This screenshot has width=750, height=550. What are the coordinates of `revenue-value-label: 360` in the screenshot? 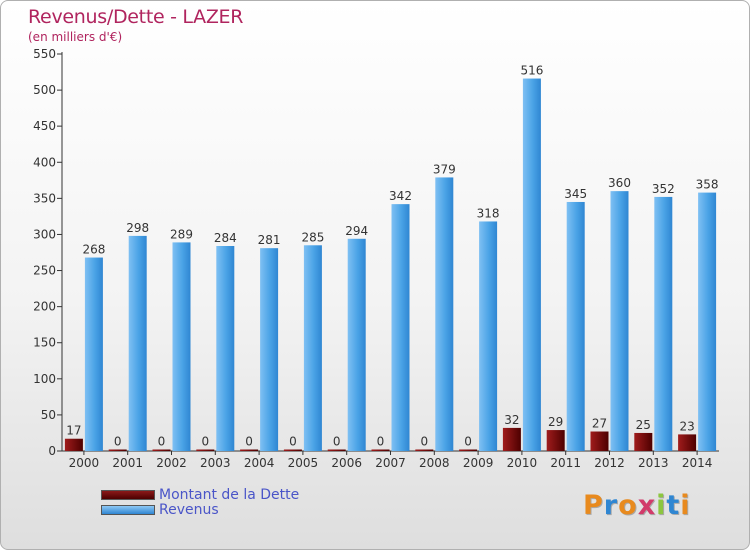 It's located at (619, 183).